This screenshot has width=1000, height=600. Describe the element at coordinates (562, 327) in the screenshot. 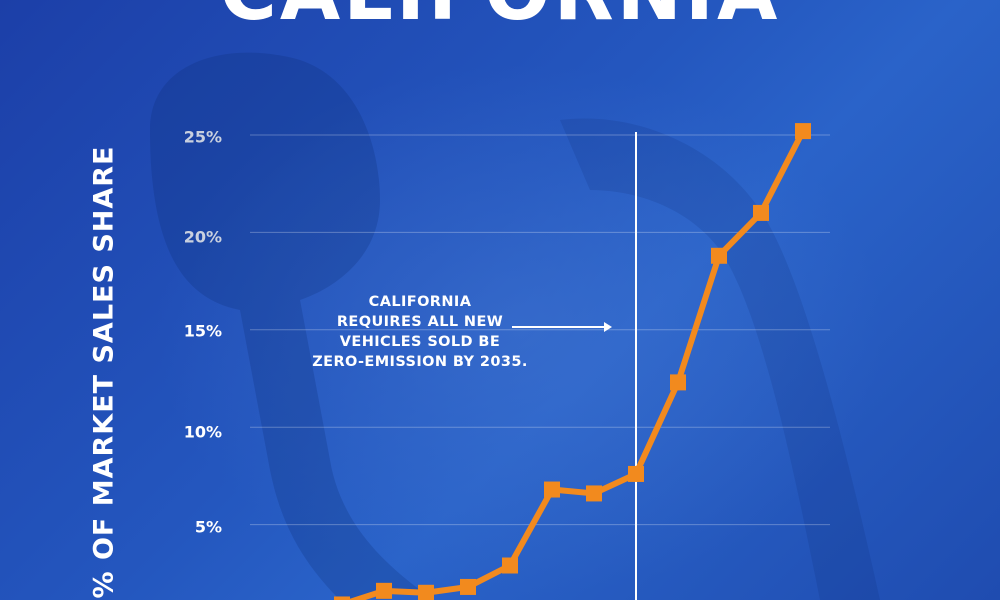

I see `annotation-arrow` at that location.